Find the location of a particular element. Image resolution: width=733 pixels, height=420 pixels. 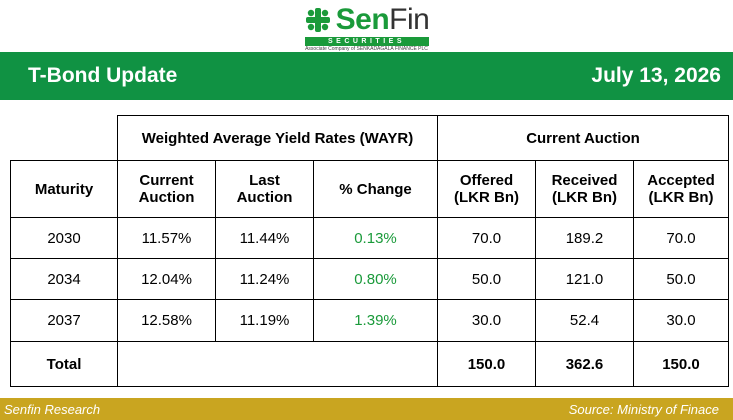

total-blank-cell is located at coordinates (277, 364).